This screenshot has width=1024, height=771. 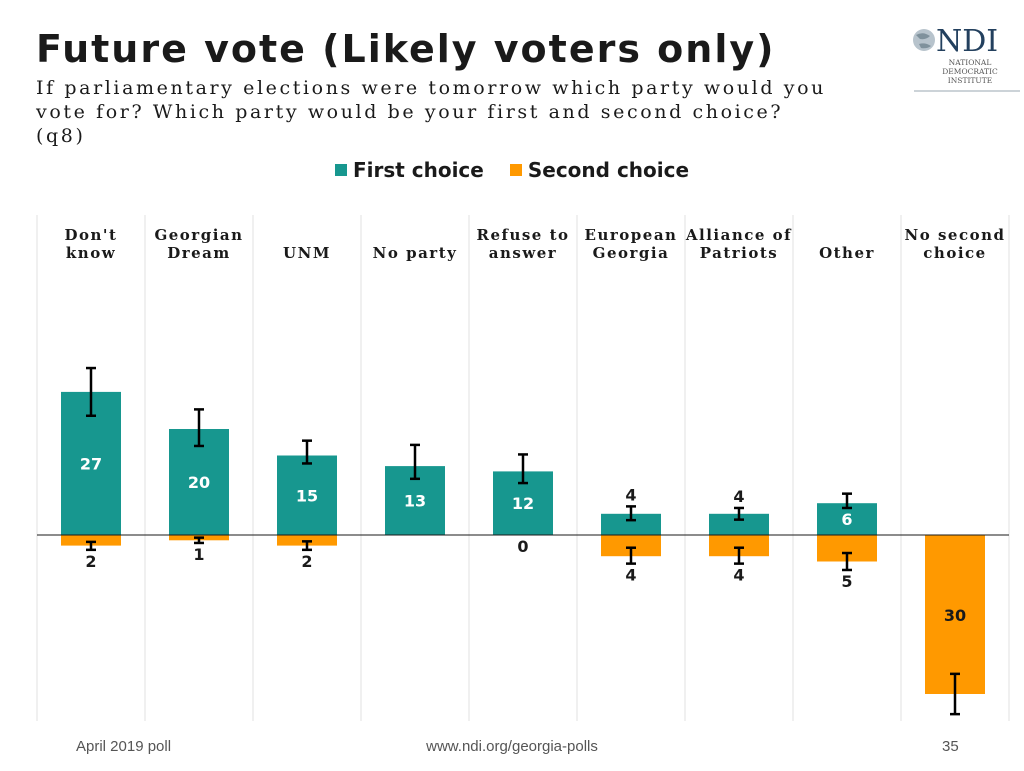 I want to click on first-choice-data-label: 13, so click(x=415, y=501).